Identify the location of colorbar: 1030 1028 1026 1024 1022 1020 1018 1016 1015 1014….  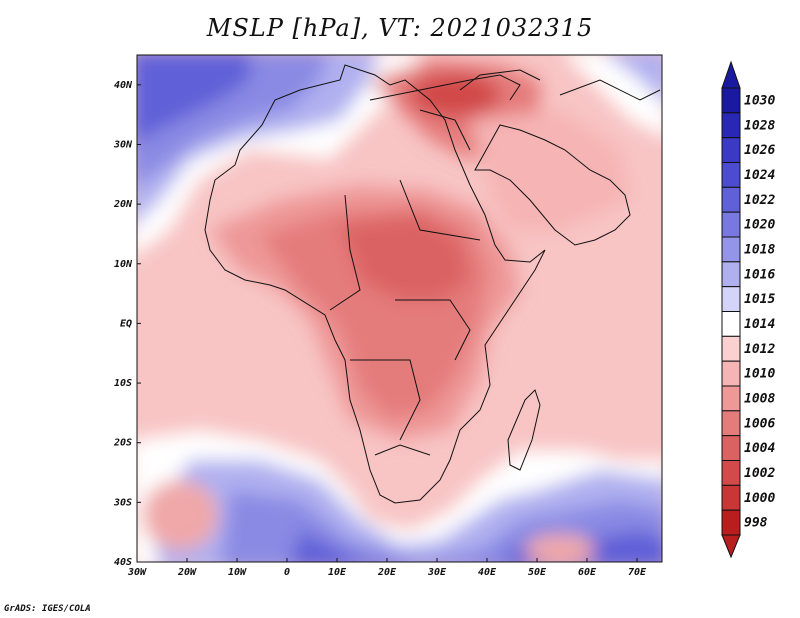
(748, 309).